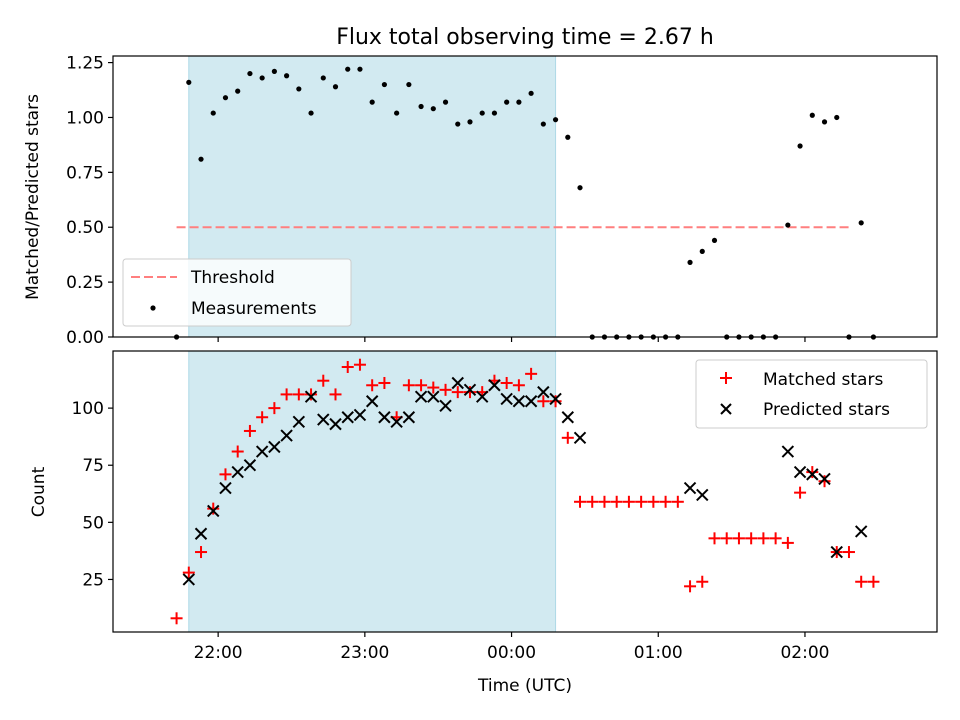 This screenshot has height=720, width=960. What do you see at coordinates (232, 278) in the screenshot?
I see `legend-threshold-label: Threshold` at bounding box center [232, 278].